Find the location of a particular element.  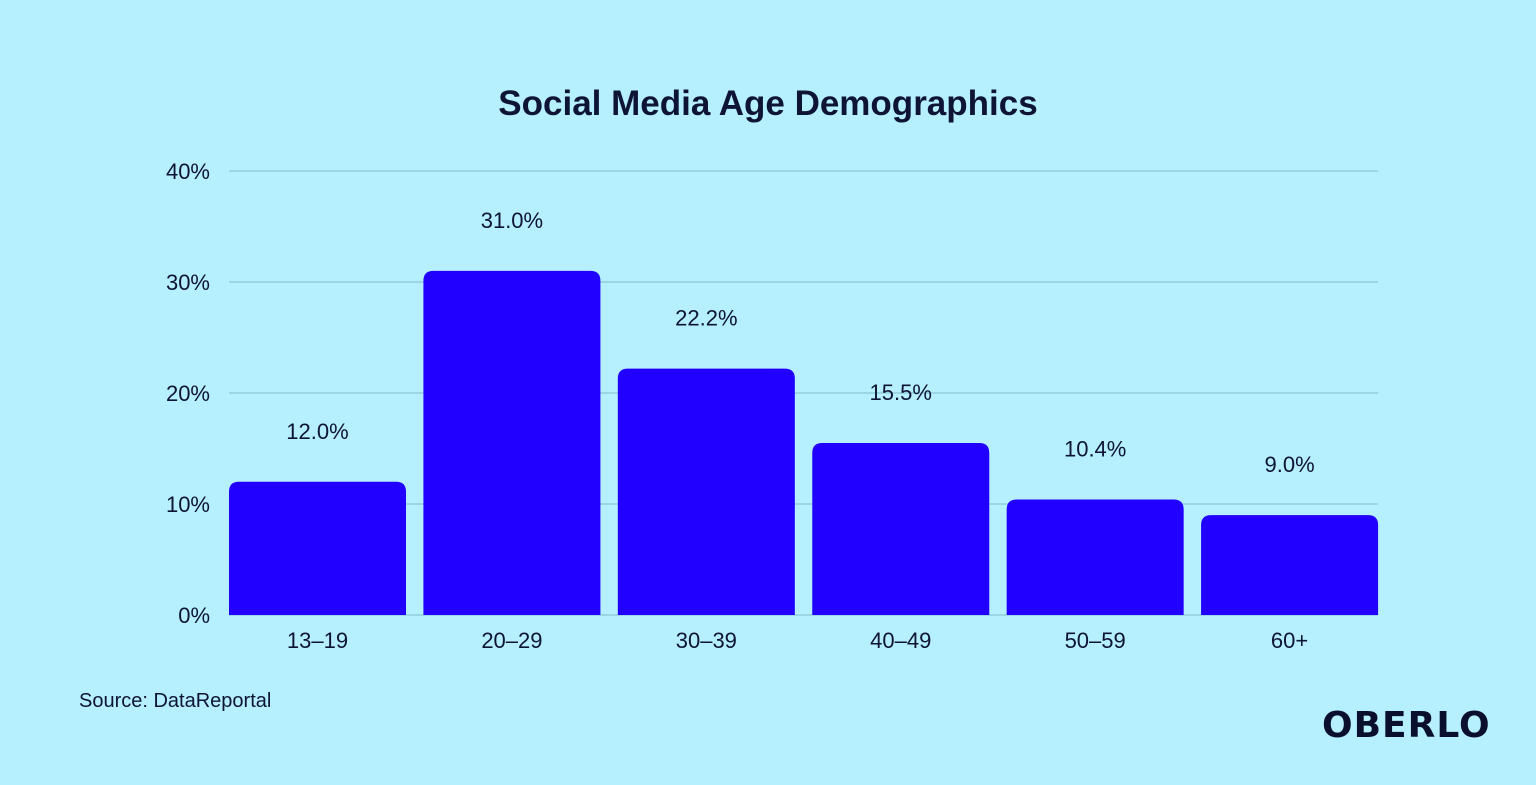

chart-title: Social Media Age Demographics is located at coordinates (768, 103).